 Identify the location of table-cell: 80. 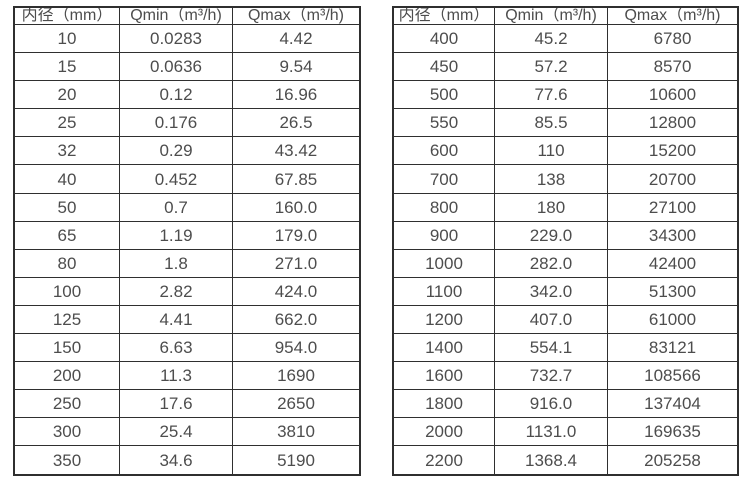
(66, 263).